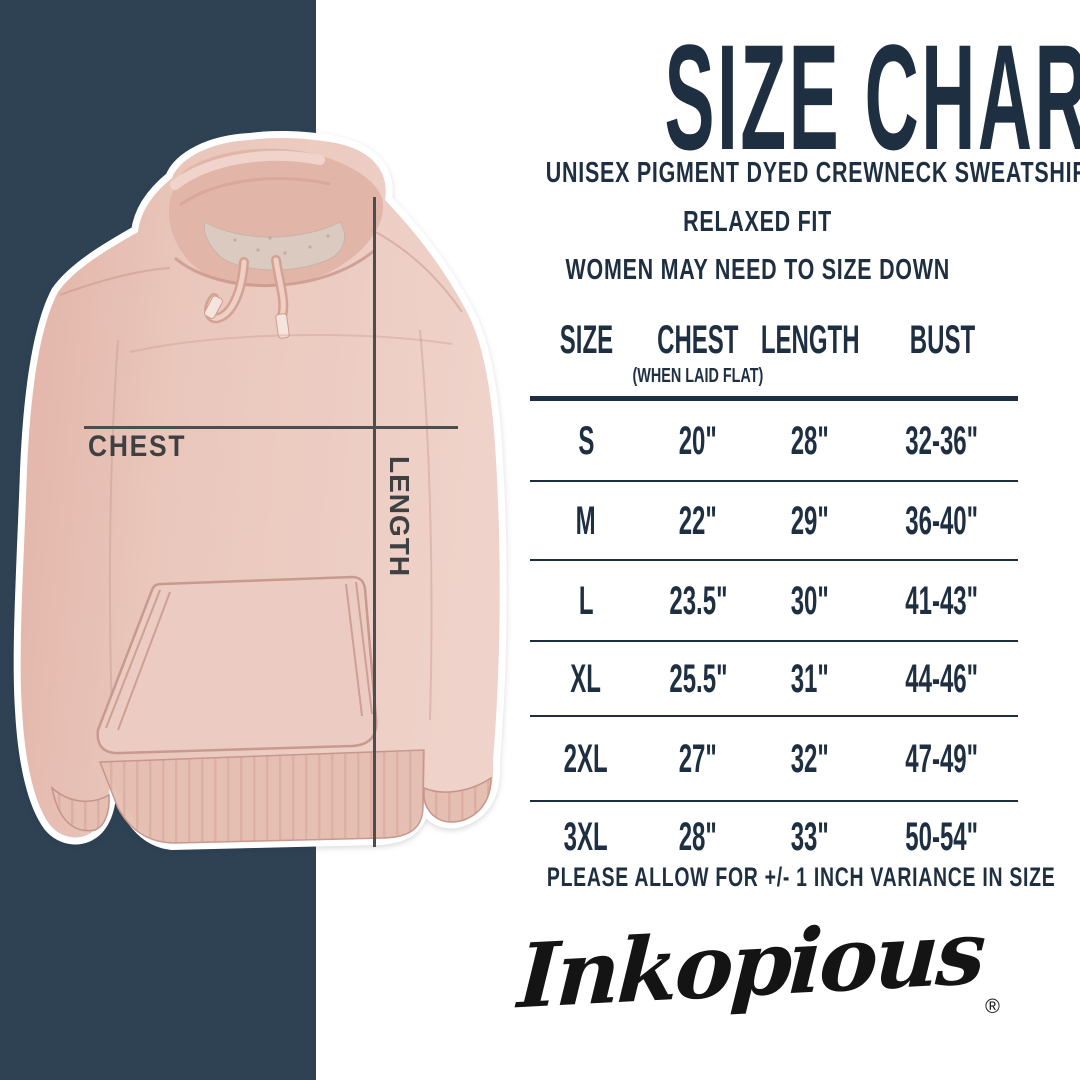  What do you see at coordinates (758, 270) in the screenshot?
I see `subtitle-sizing-advice: WOMEN MAY NEED TO SIZE DOWN` at bounding box center [758, 270].